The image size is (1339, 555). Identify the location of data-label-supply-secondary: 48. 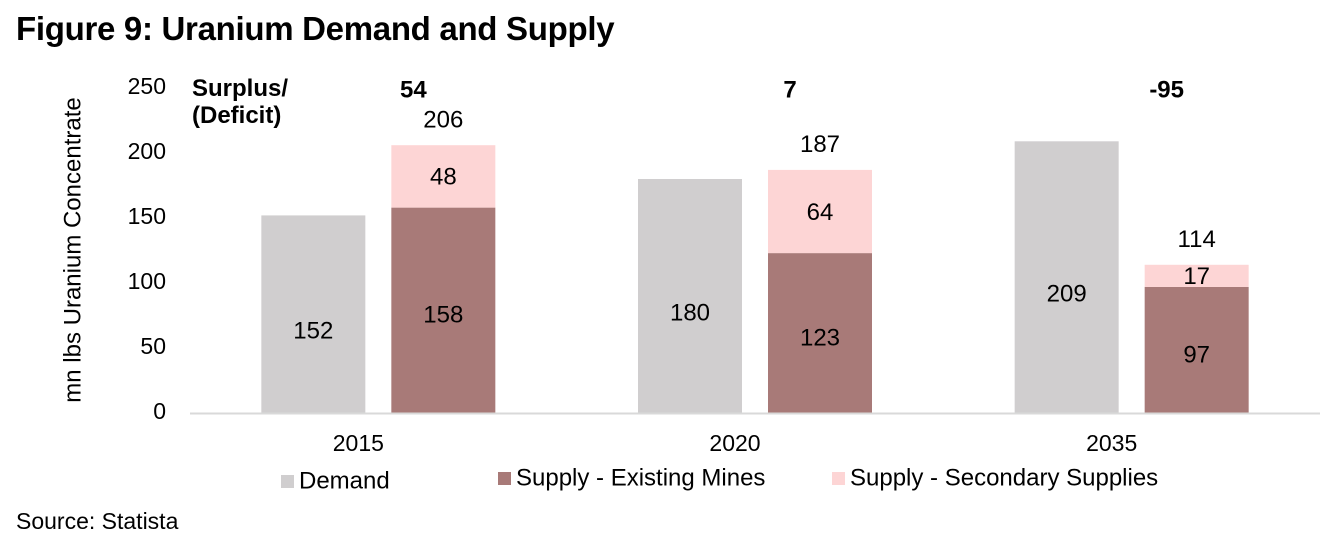
(443, 177).